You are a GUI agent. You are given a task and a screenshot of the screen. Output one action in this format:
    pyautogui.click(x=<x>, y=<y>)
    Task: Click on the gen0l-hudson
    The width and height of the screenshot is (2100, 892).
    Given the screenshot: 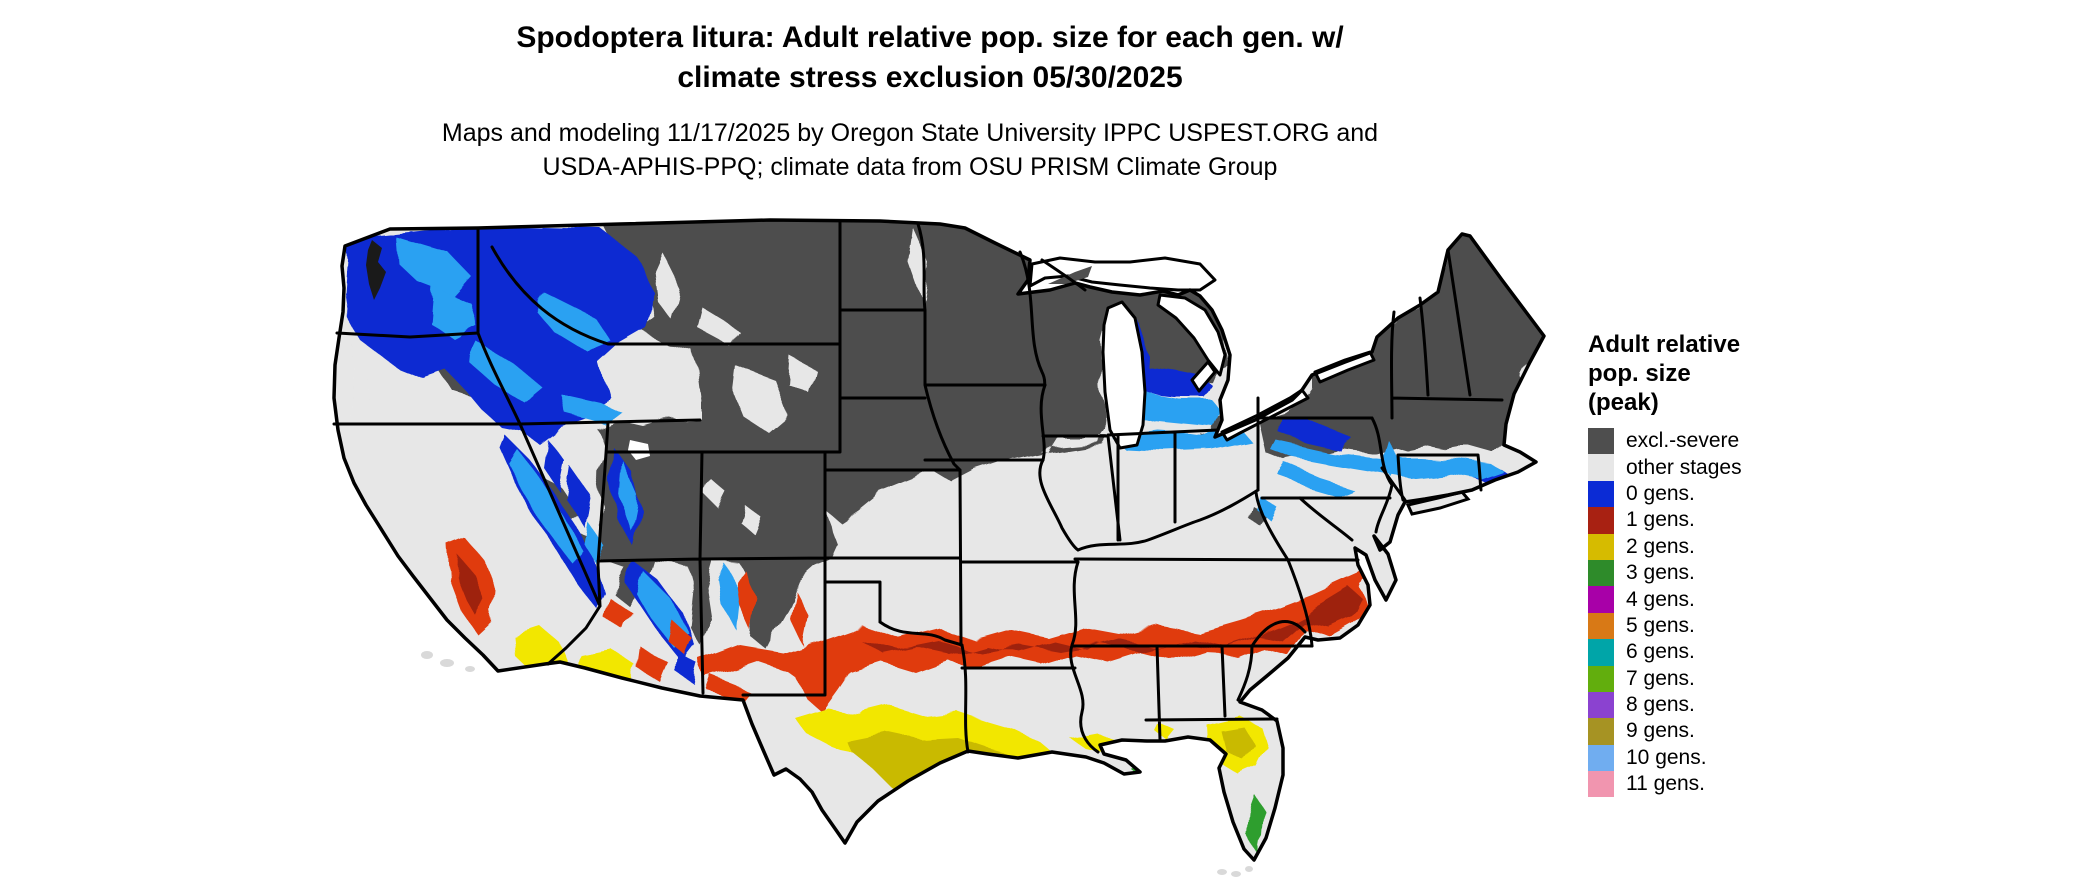 What is the action you would take?
    pyautogui.click(x=1389, y=458)
    